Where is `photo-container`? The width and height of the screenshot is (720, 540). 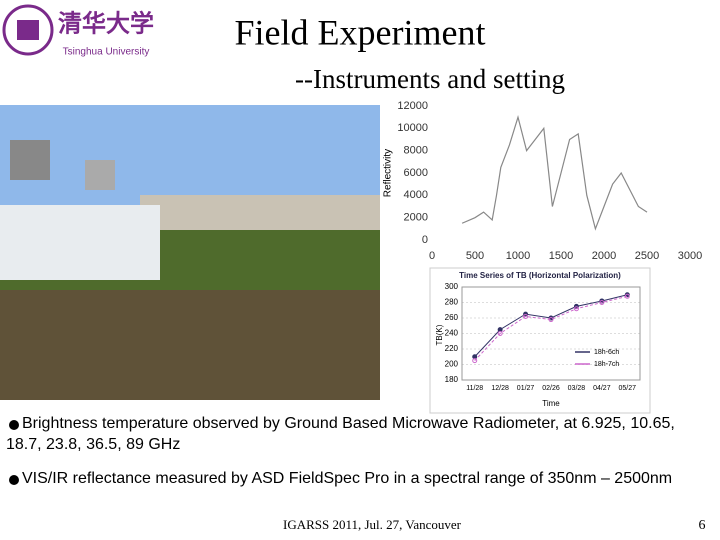 photo-container is located at coordinates (80, 242).